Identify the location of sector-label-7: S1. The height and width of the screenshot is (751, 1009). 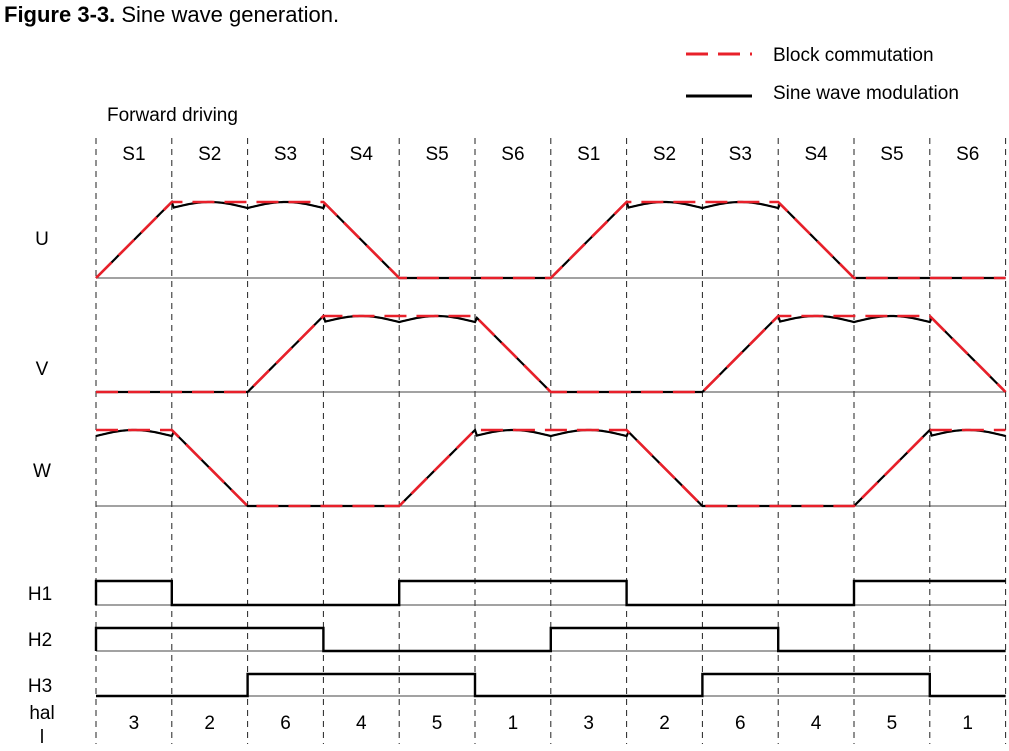
(588, 154).